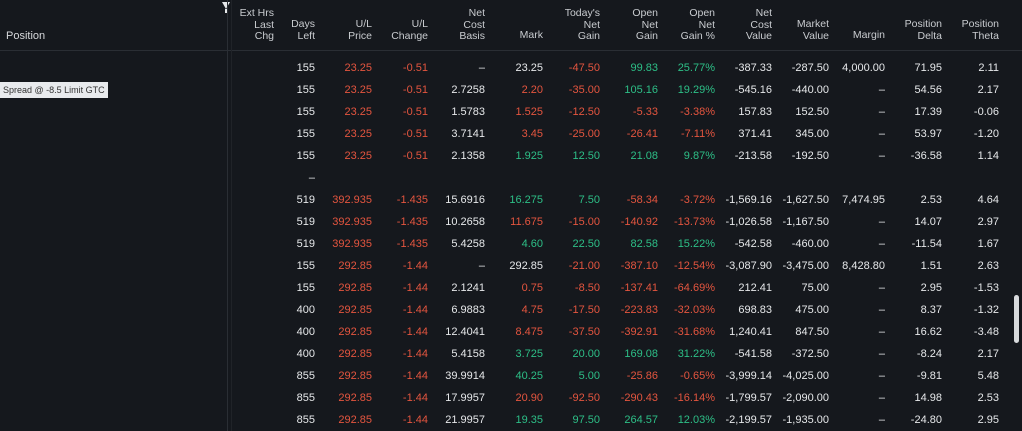  What do you see at coordinates (926, 156) in the screenshot?
I see `cell-delta: -36.58` at bounding box center [926, 156].